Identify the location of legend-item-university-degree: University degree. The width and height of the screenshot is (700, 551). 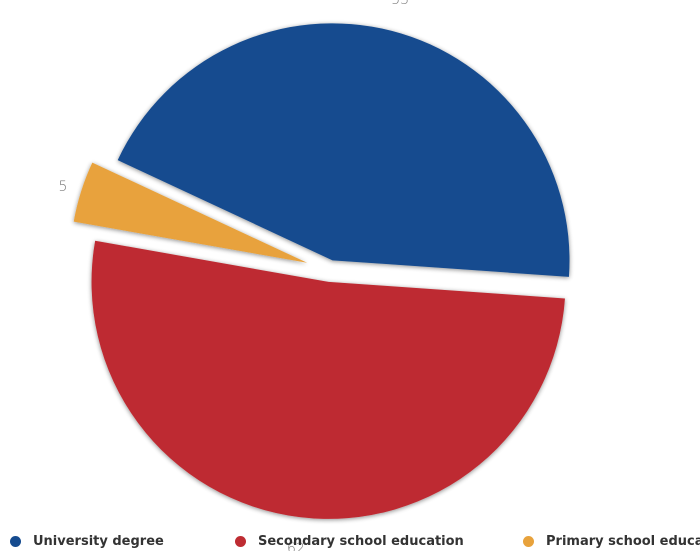
(87, 541).